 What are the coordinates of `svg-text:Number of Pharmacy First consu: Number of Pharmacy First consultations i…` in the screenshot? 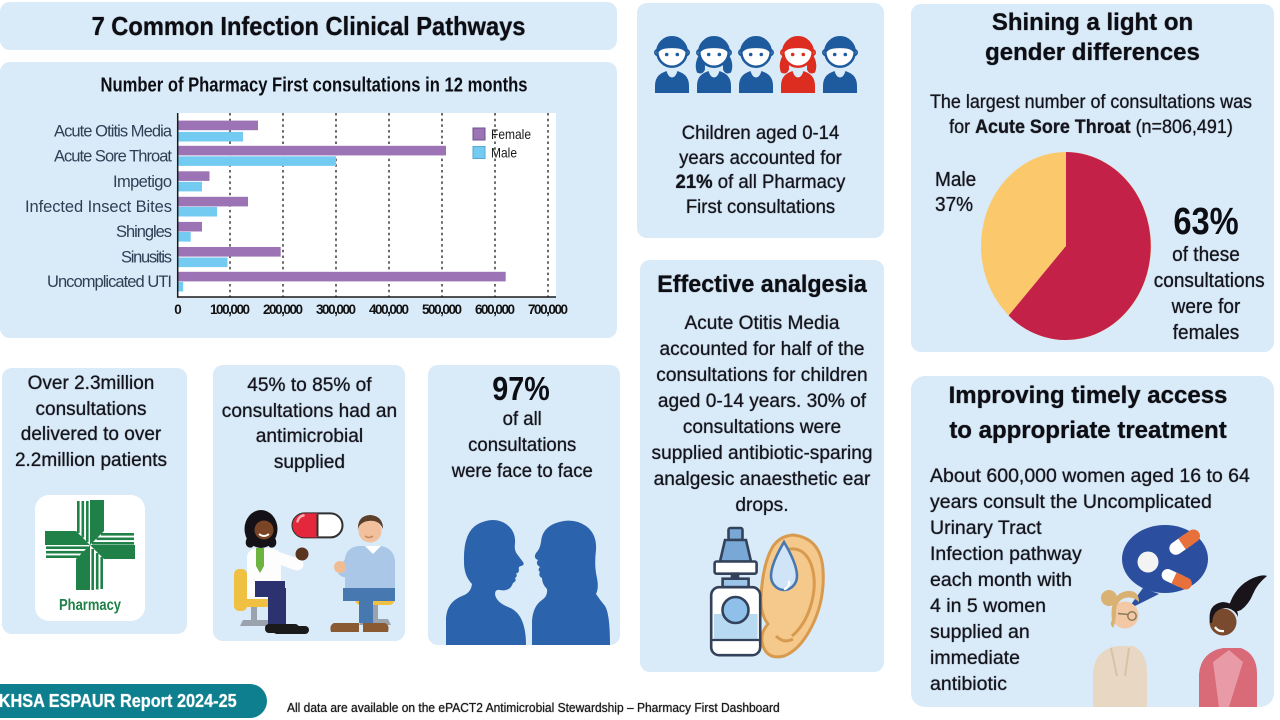 It's located at (314, 86).